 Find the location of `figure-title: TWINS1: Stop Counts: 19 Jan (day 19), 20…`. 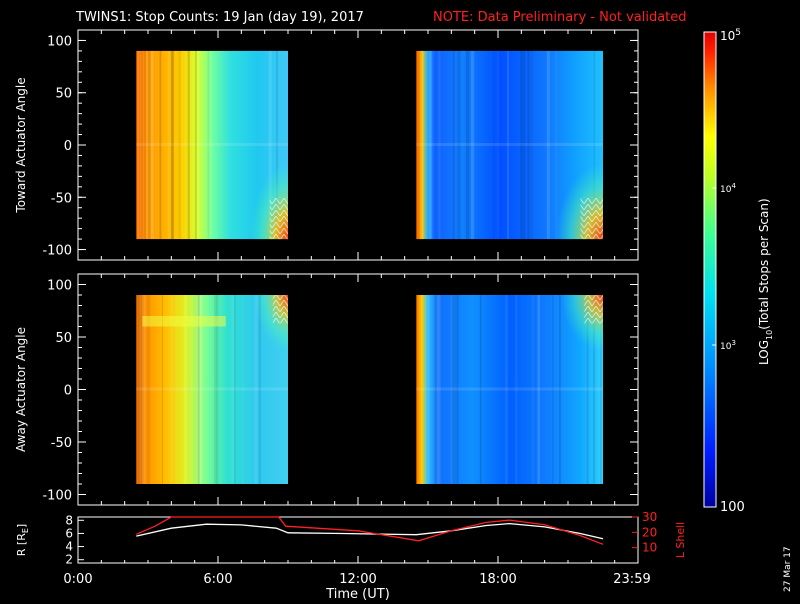

figure-title: TWINS1: Stop Counts: 19 Jan (day 19), 20… is located at coordinates (219, 17).